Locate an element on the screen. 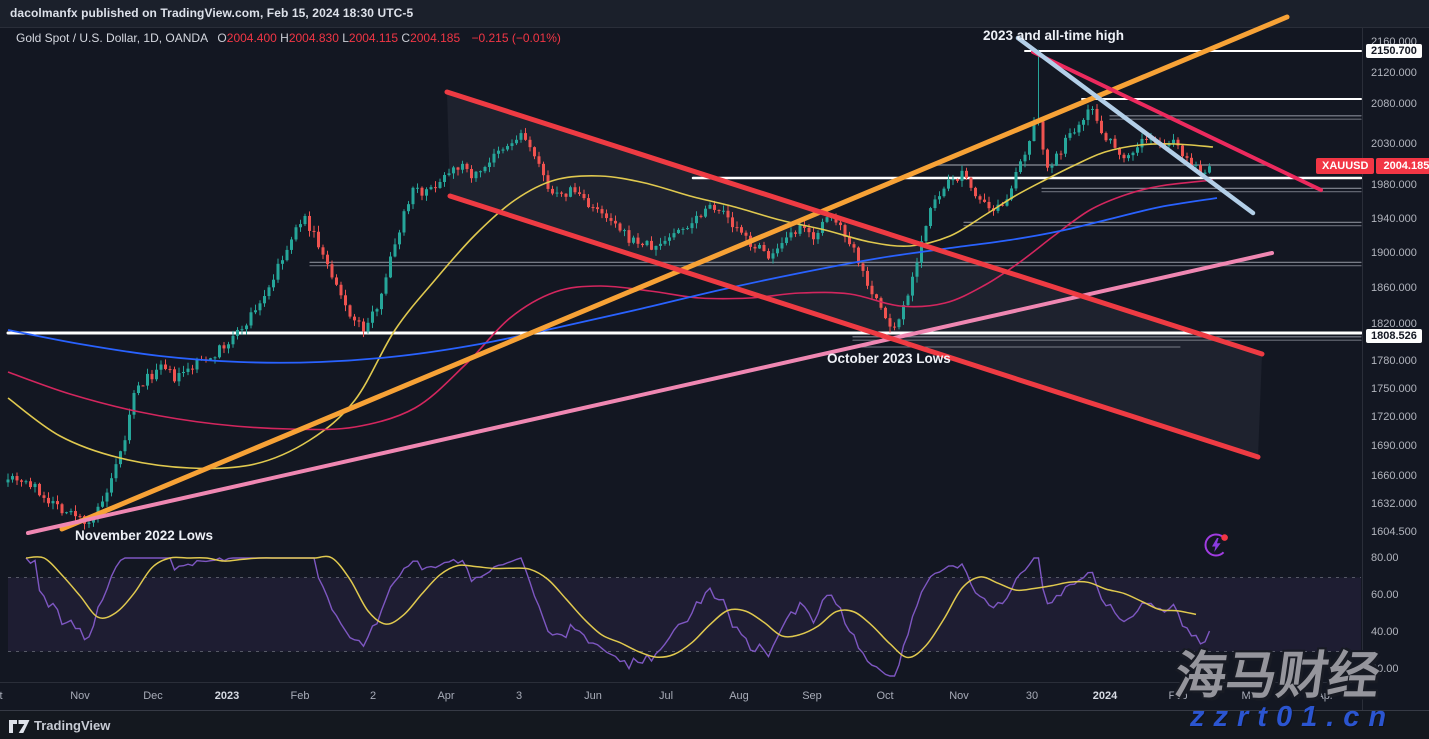  rsi-axis-label: 80.00 is located at coordinates (1385, 558).